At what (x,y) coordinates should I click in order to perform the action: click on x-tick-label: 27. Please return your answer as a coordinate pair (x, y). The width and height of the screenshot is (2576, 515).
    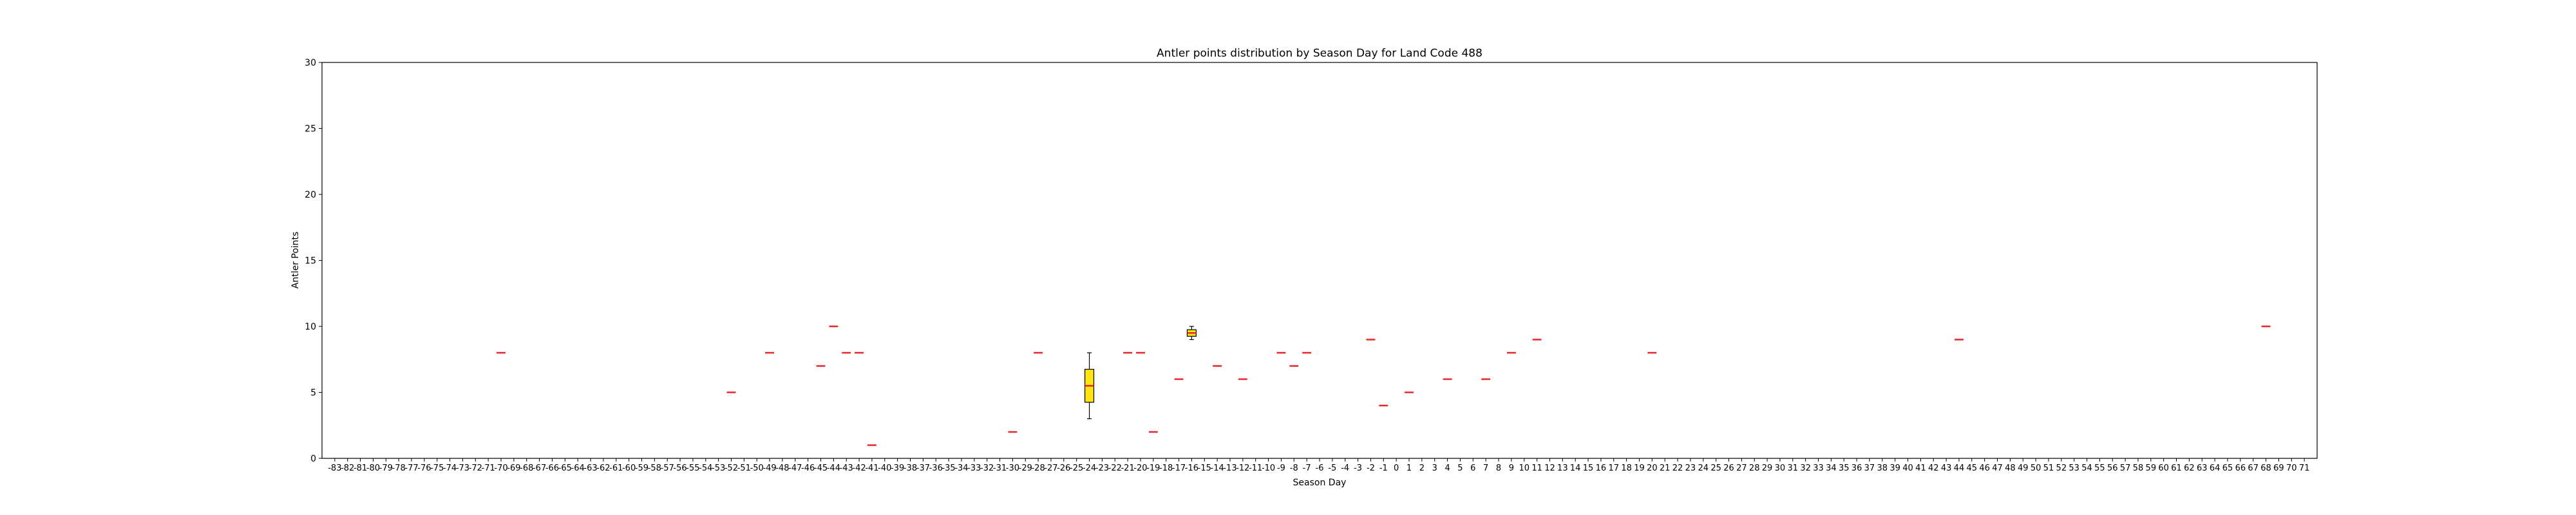
    Looking at the image, I should click on (1741, 468).